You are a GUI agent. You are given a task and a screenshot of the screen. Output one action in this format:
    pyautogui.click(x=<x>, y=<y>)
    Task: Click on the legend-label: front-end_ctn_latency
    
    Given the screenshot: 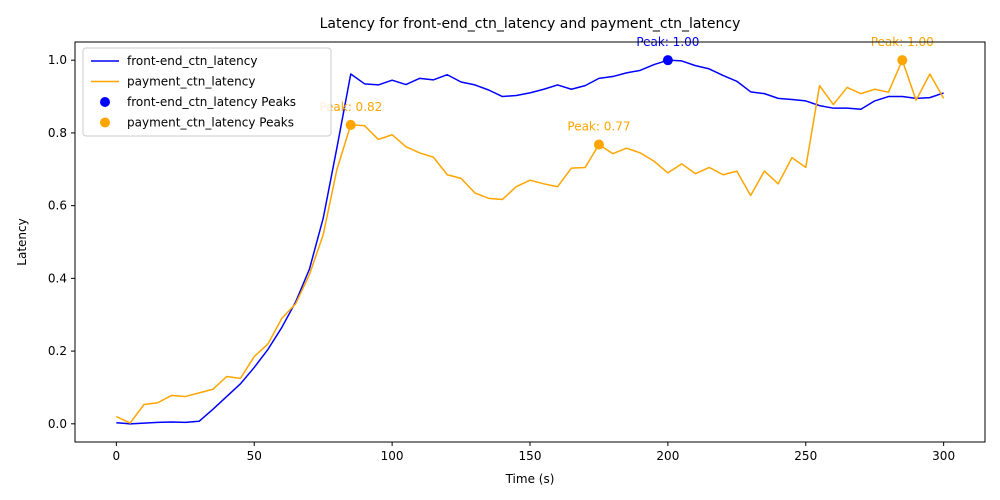 What is the action you would take?
    pyautogui.click(x=192, y=61)
    